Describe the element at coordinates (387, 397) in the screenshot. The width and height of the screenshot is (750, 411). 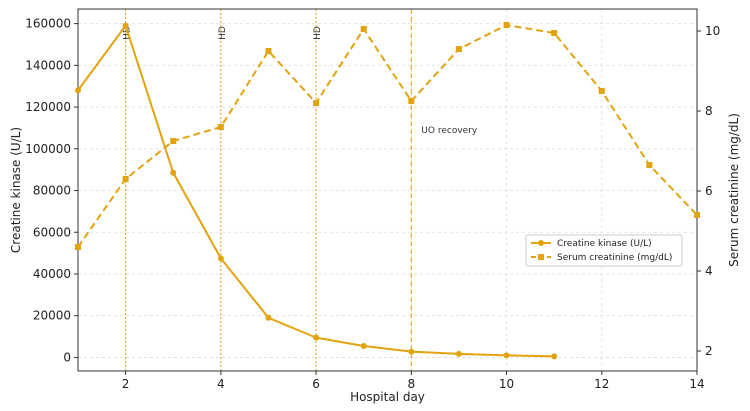
I see `x-axis-title: Hospital day` at that location.